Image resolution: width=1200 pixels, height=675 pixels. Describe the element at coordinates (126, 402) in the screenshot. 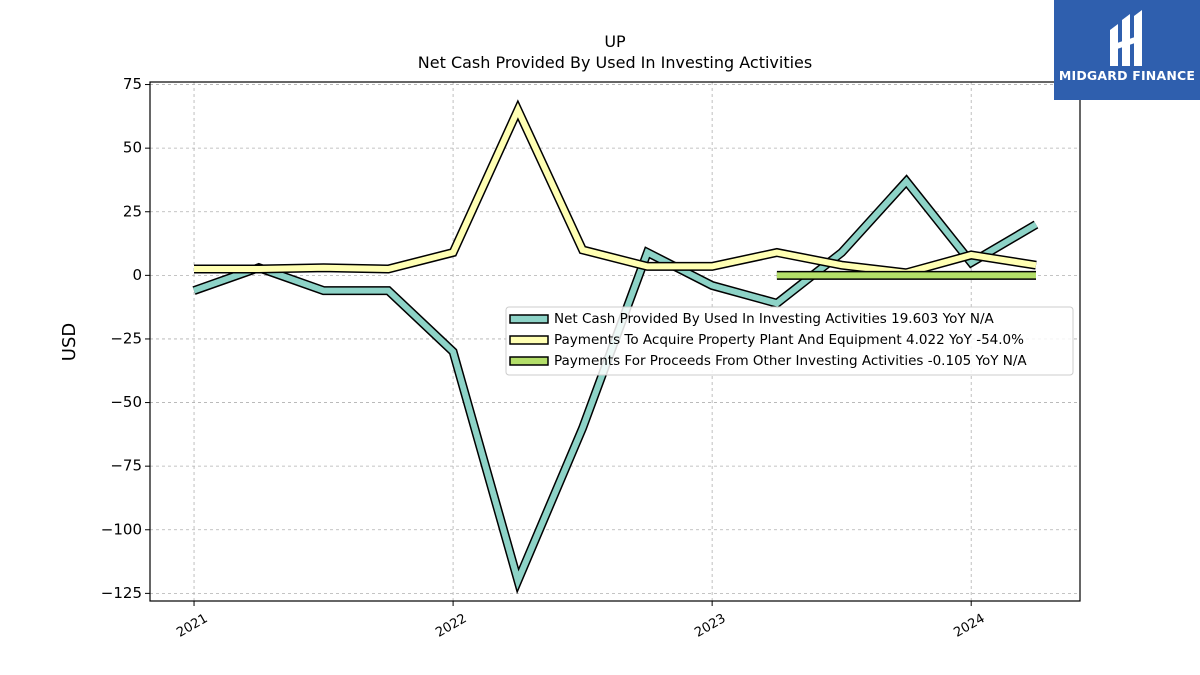

I see `y-tick-label: −50` at that location.